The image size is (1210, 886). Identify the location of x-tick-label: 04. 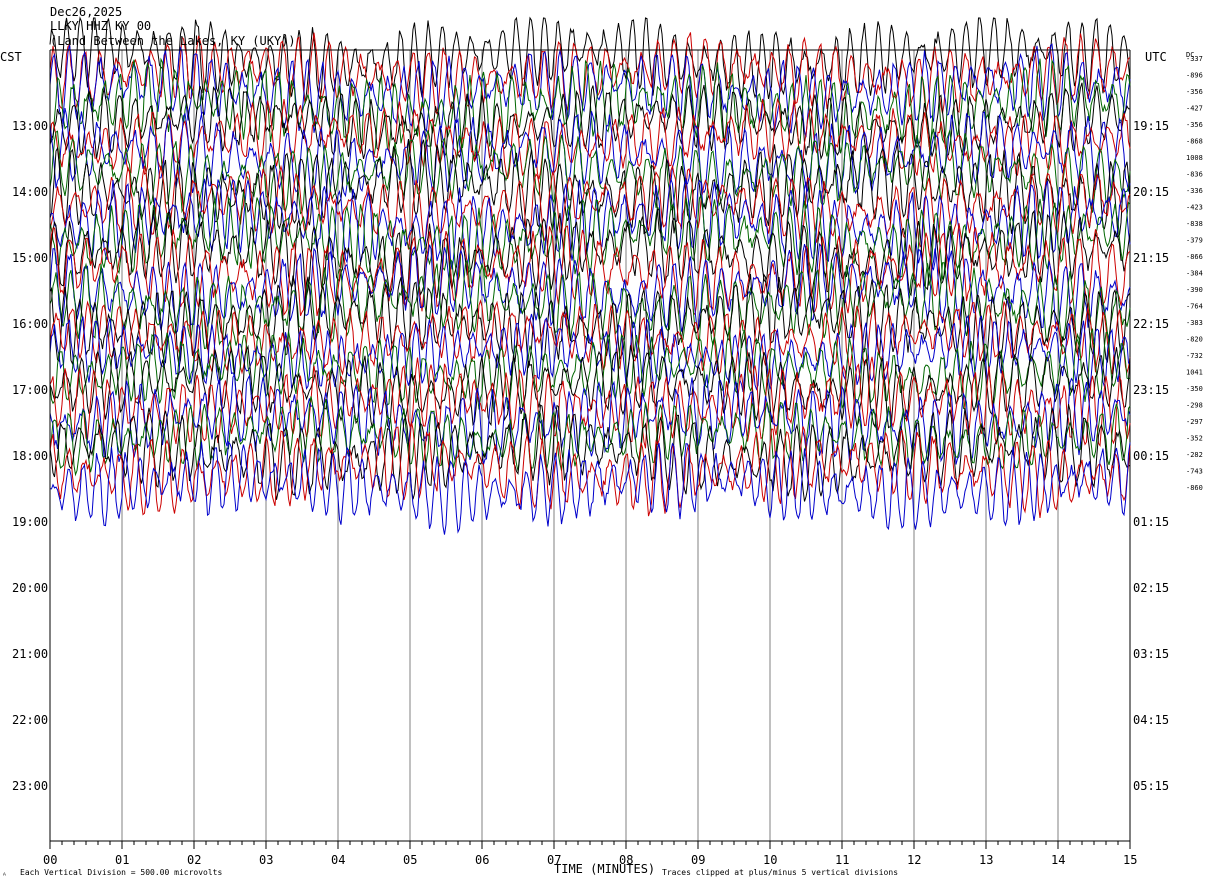
(338, 860).